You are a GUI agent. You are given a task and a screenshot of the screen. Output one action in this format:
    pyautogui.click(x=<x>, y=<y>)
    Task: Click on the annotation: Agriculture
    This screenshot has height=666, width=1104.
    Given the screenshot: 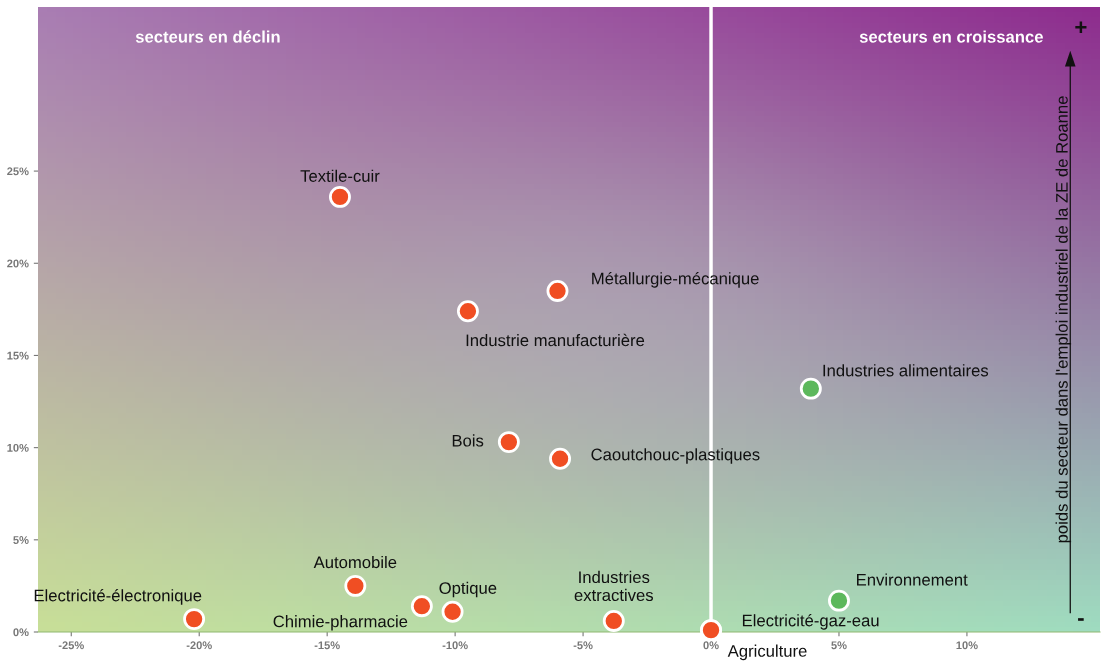 What is the action you would take?
    pyautogui.click(x=767, y=652)
    